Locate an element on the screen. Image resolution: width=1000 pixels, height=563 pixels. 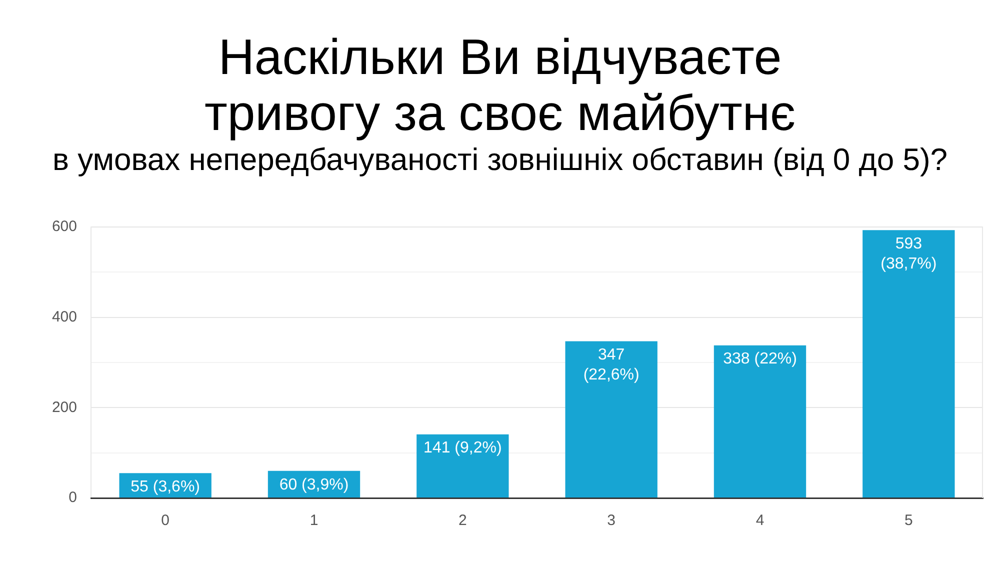
x-tick-label: 5 is located at coordinates (908, 521).